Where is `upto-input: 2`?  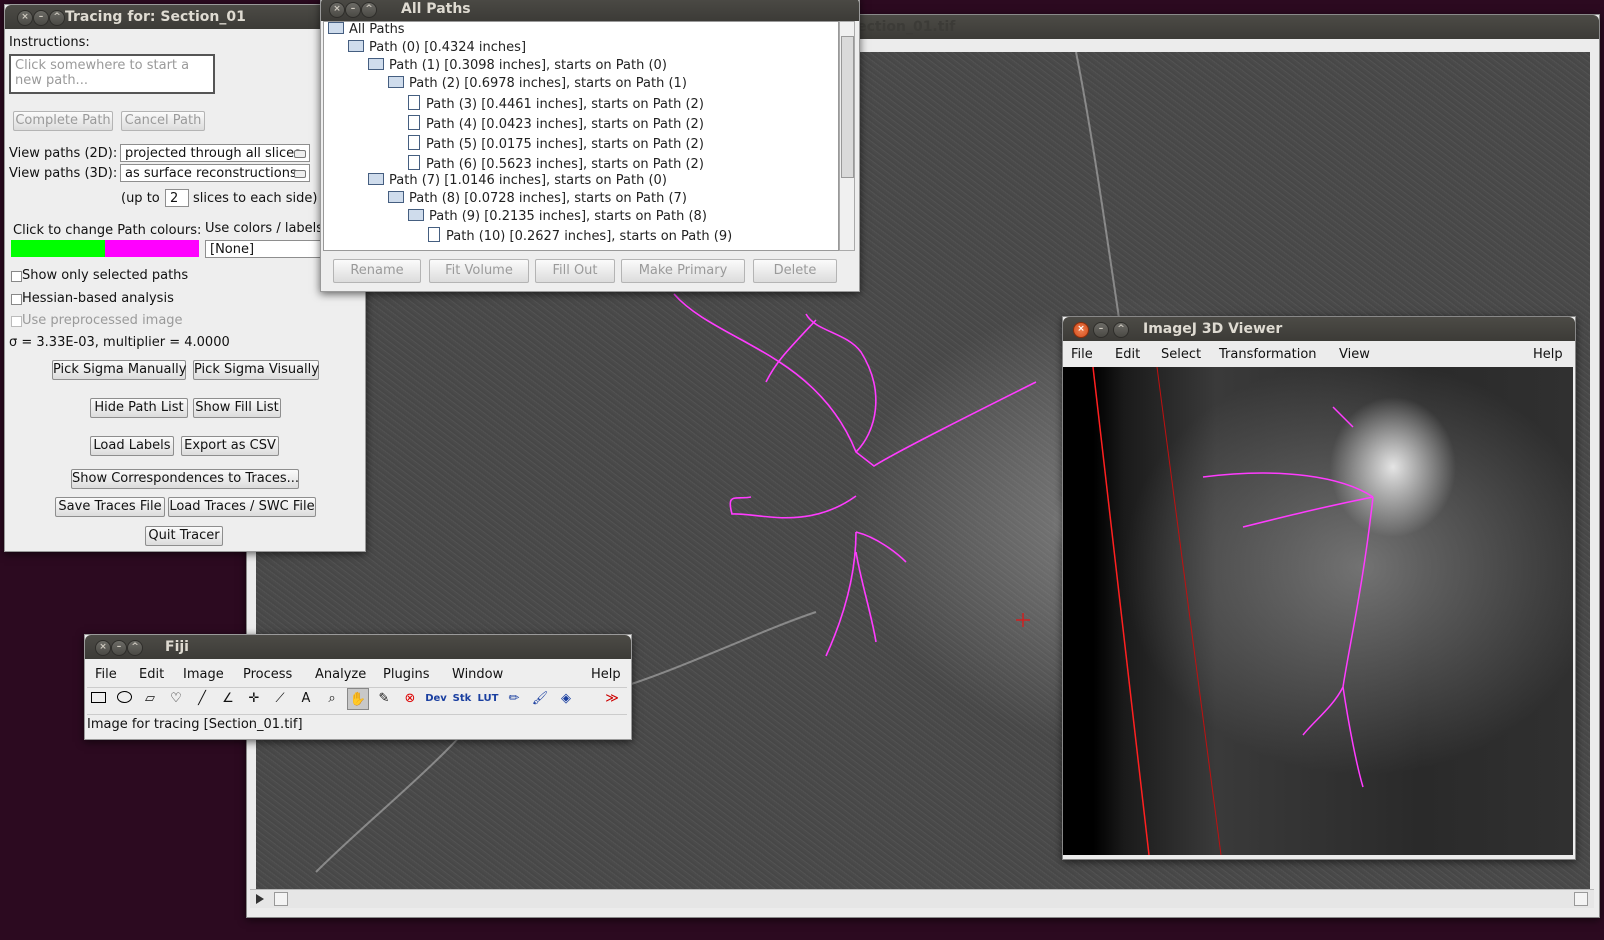 upto-input: 2 is located at coordinates (177, 198).